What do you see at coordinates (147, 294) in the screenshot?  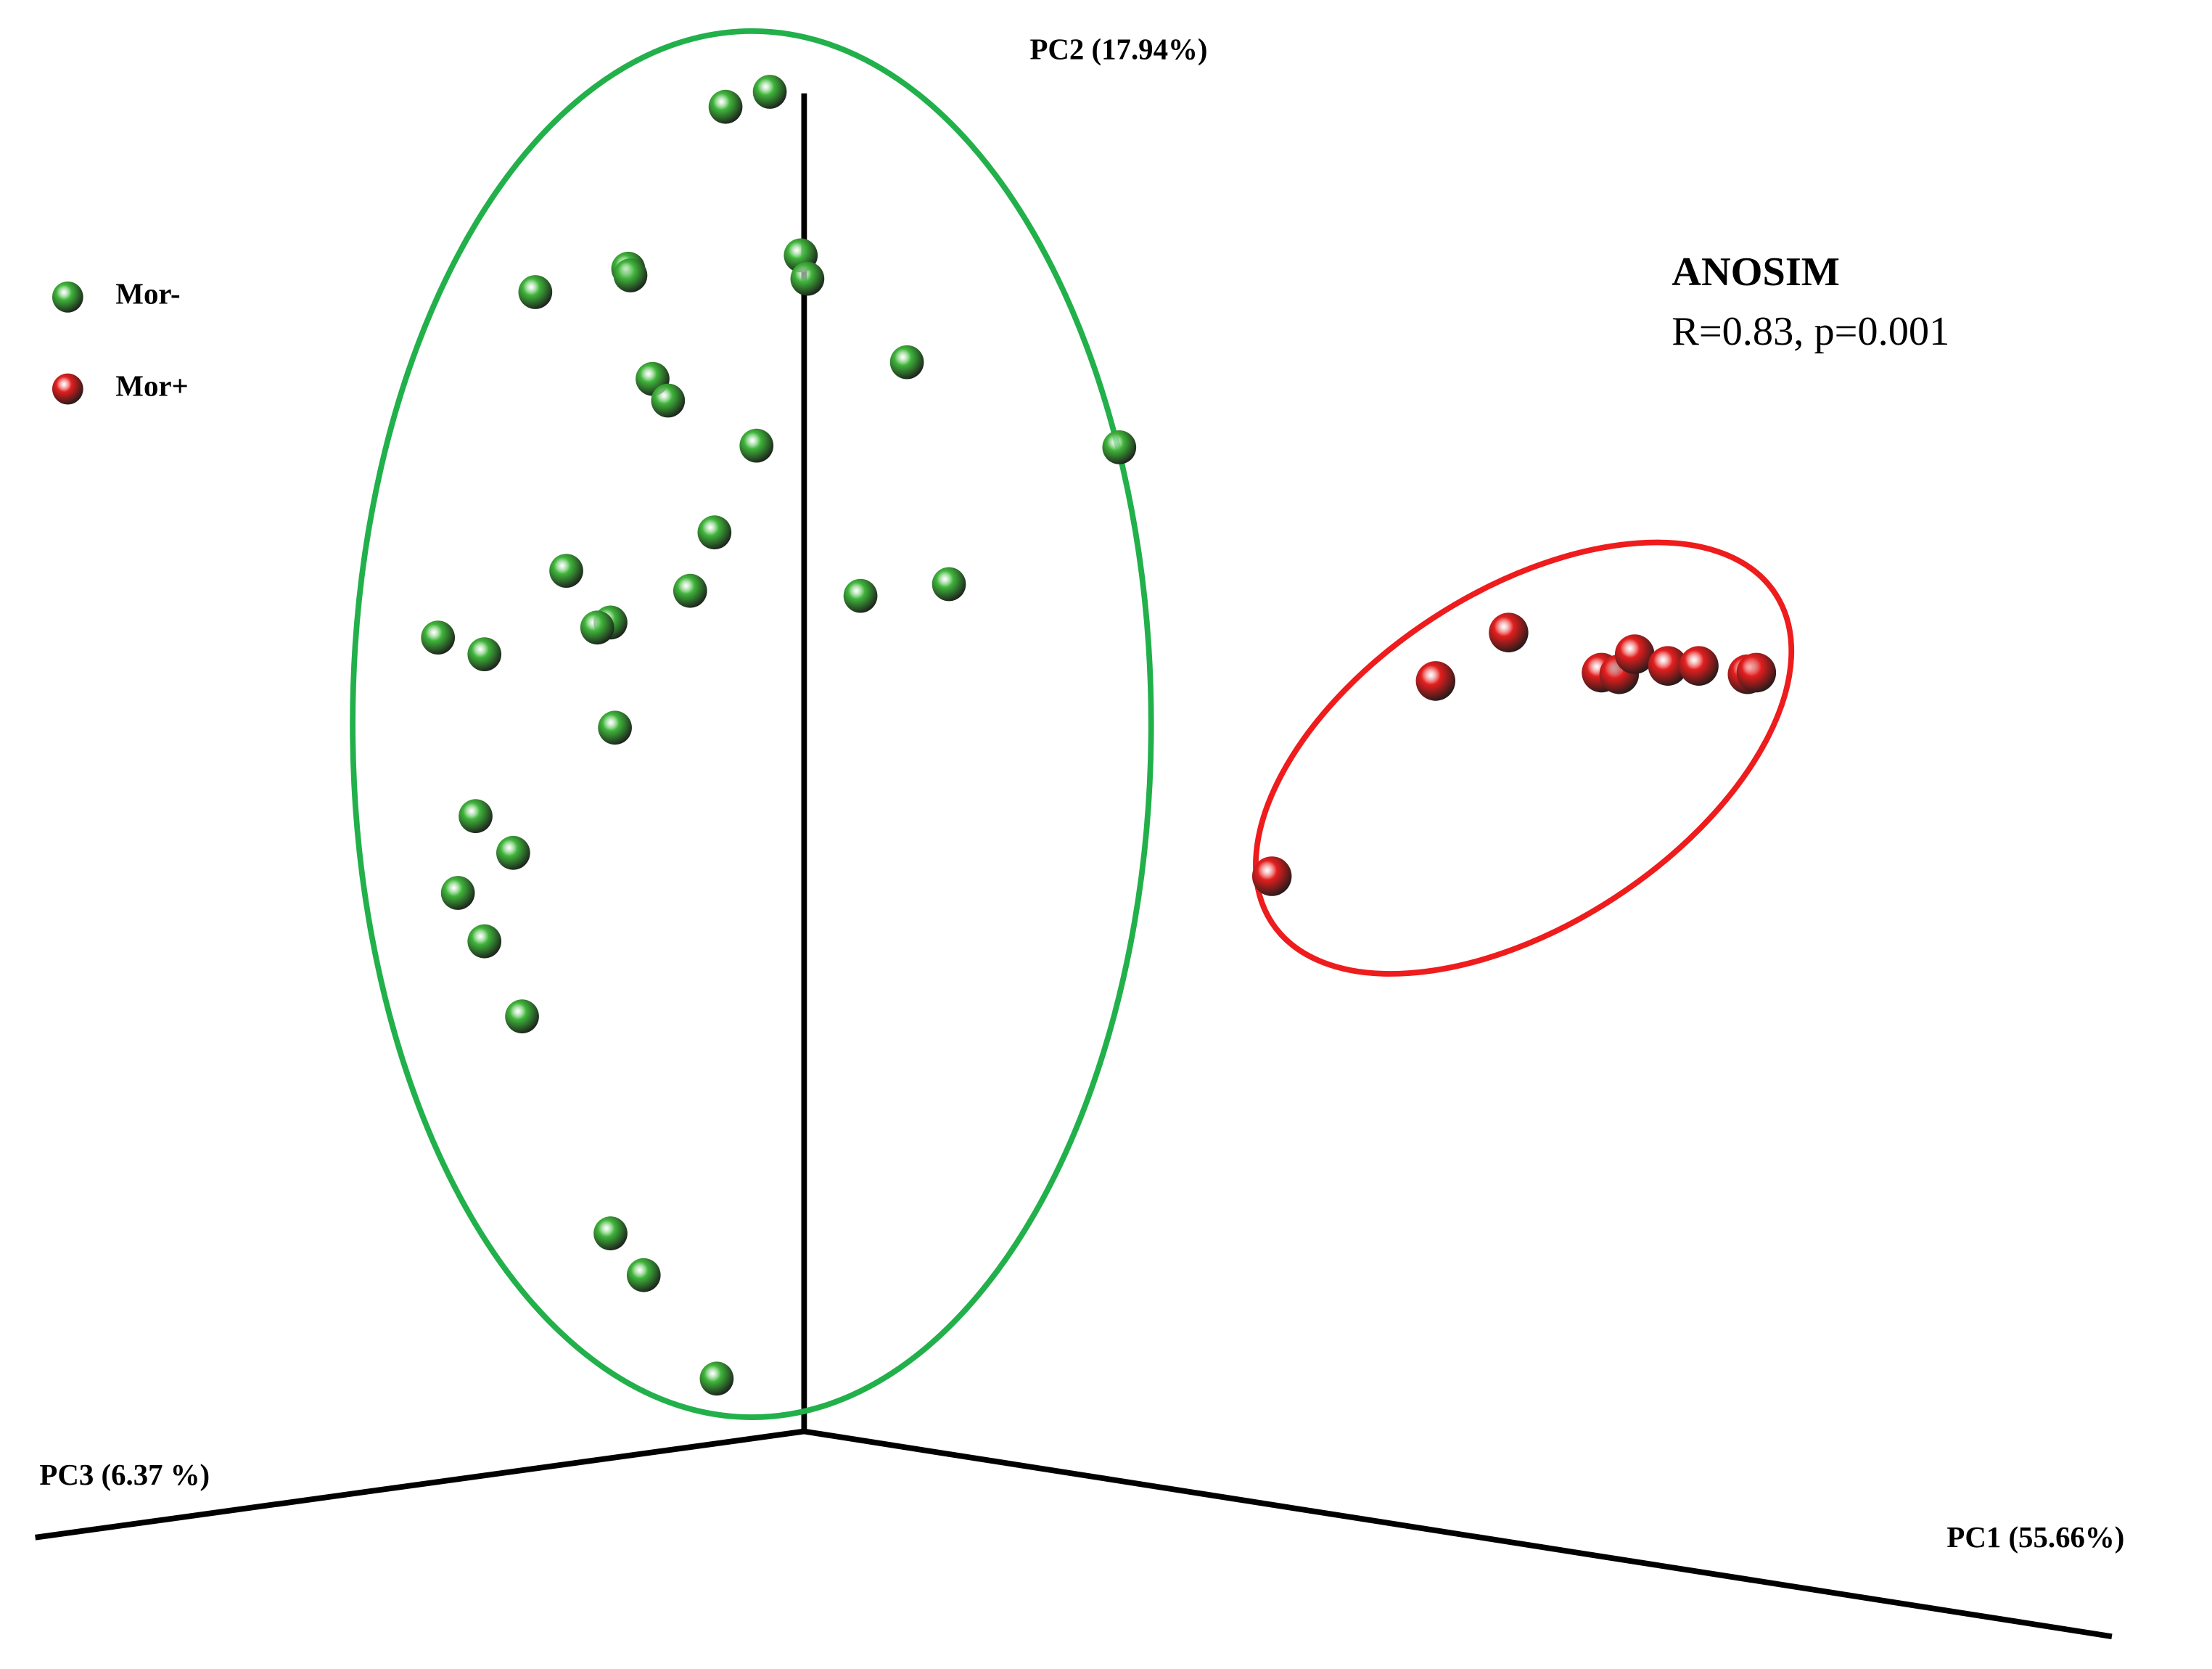 I see `legend-label: Mor-` at bounding box center [147, 294].